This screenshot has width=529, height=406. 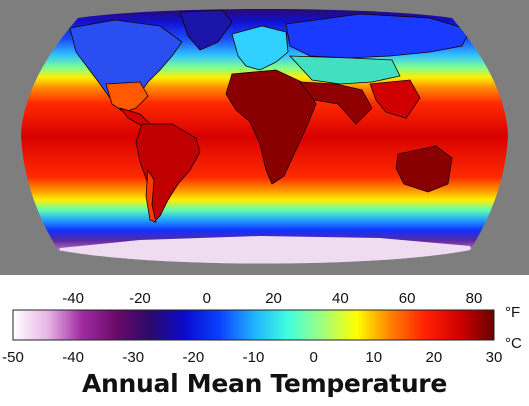 What do you see at coordinates (474, 298) in the screenshot?
I see `fahrenheit-tick-label: 80` at bounding box center [474, 298].